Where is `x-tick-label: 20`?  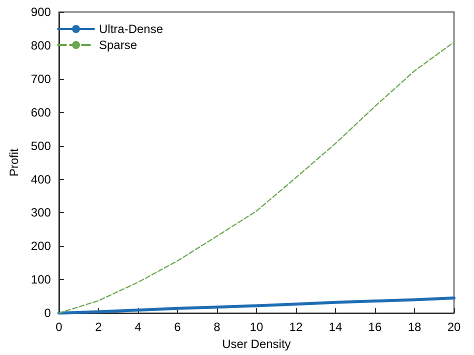
x-tick-label: 20 is located at coordinates (454, 327).